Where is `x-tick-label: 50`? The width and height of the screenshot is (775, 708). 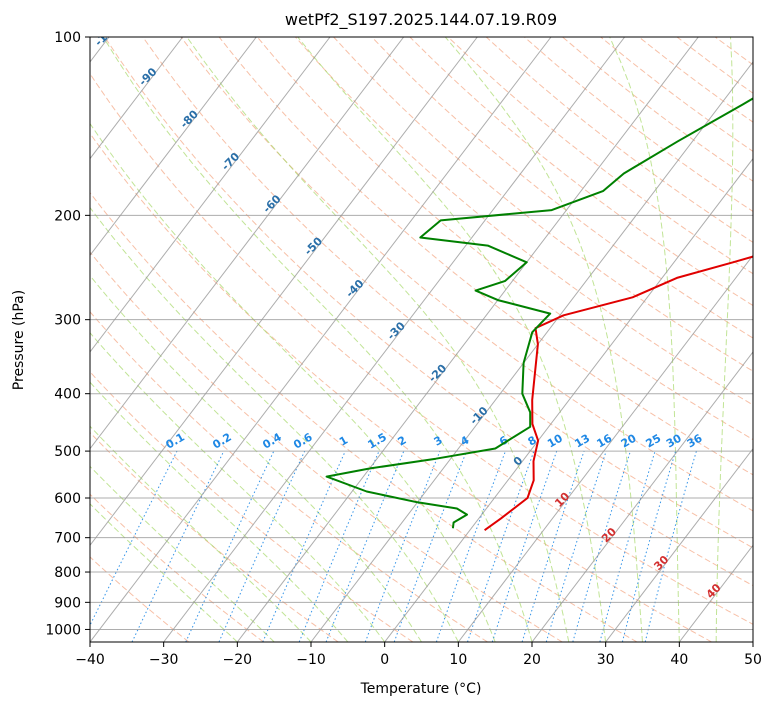
x-tick-label: 50 is located at coordinates (753, 660).